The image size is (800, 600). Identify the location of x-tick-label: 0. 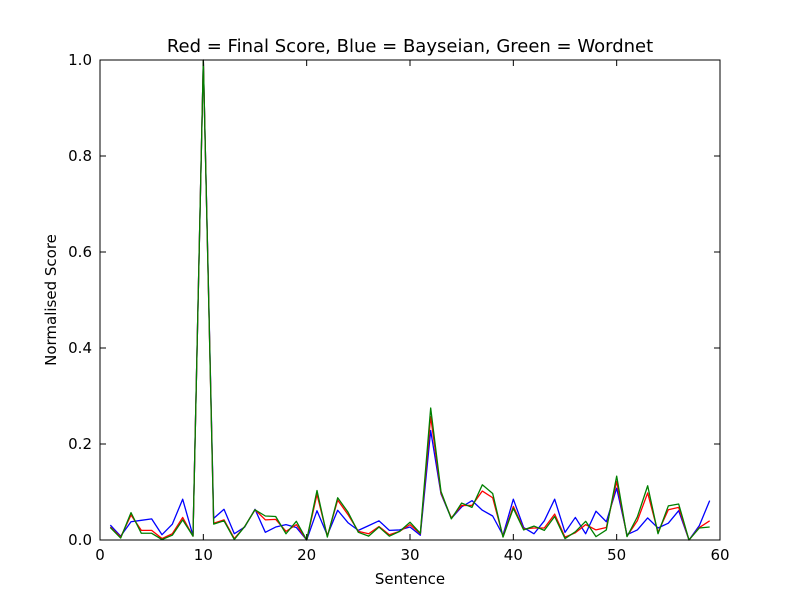
(100, 555).